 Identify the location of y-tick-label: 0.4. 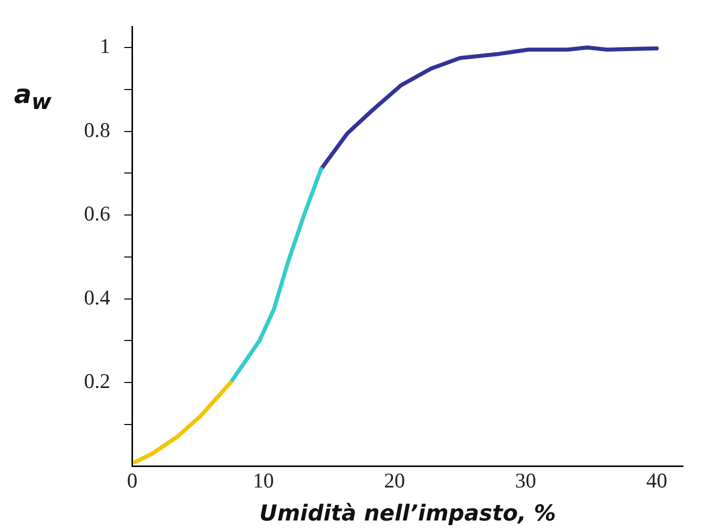
(97, 297).